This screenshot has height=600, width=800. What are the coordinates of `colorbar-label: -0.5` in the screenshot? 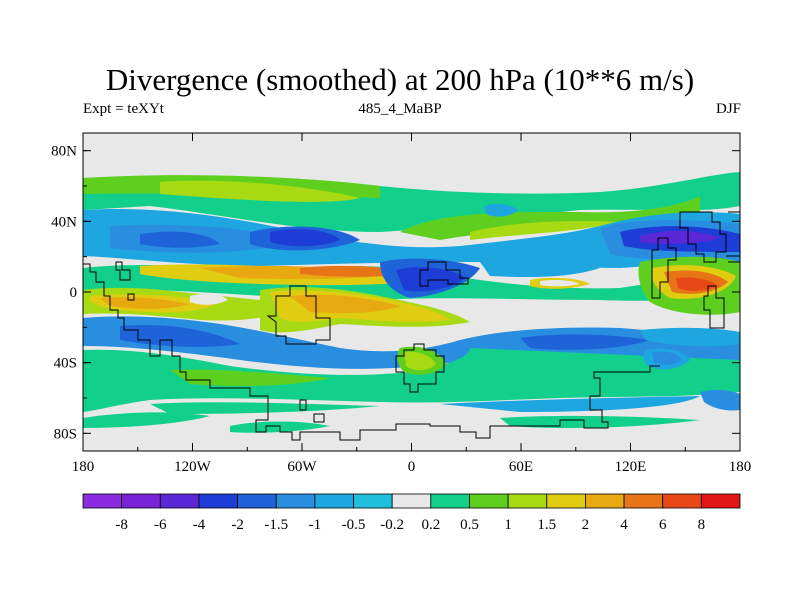 It's located at (354, 525).